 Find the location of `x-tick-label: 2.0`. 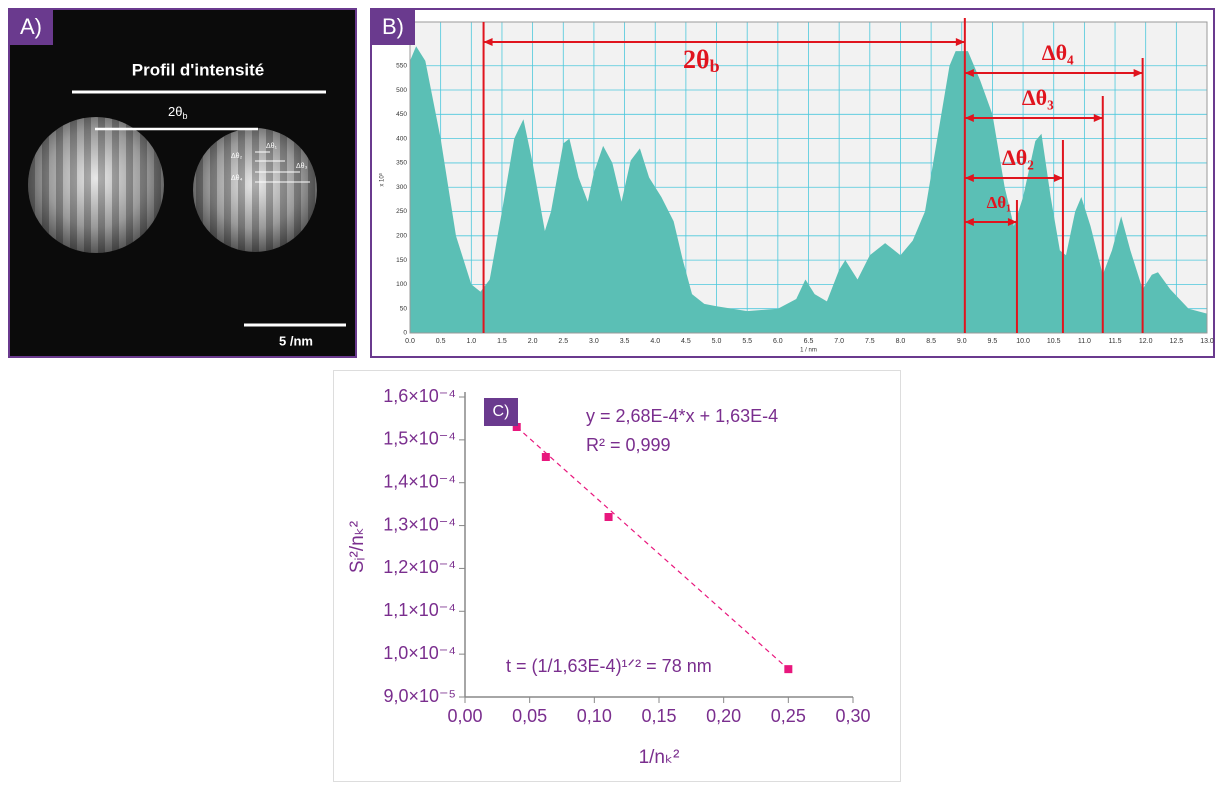

x-tick-label: 2.0 is located at coordinates (533, 341).